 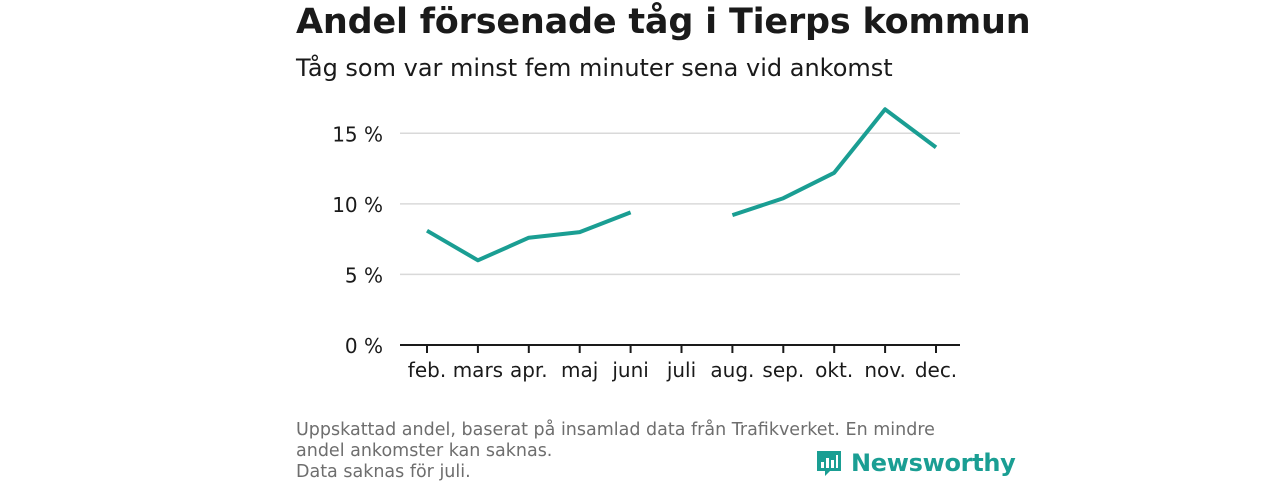 What do you see at coordinates (357, 205) in the screenshot?
I see `y-tick-label: 10 %` at bounding box center [357, 205].